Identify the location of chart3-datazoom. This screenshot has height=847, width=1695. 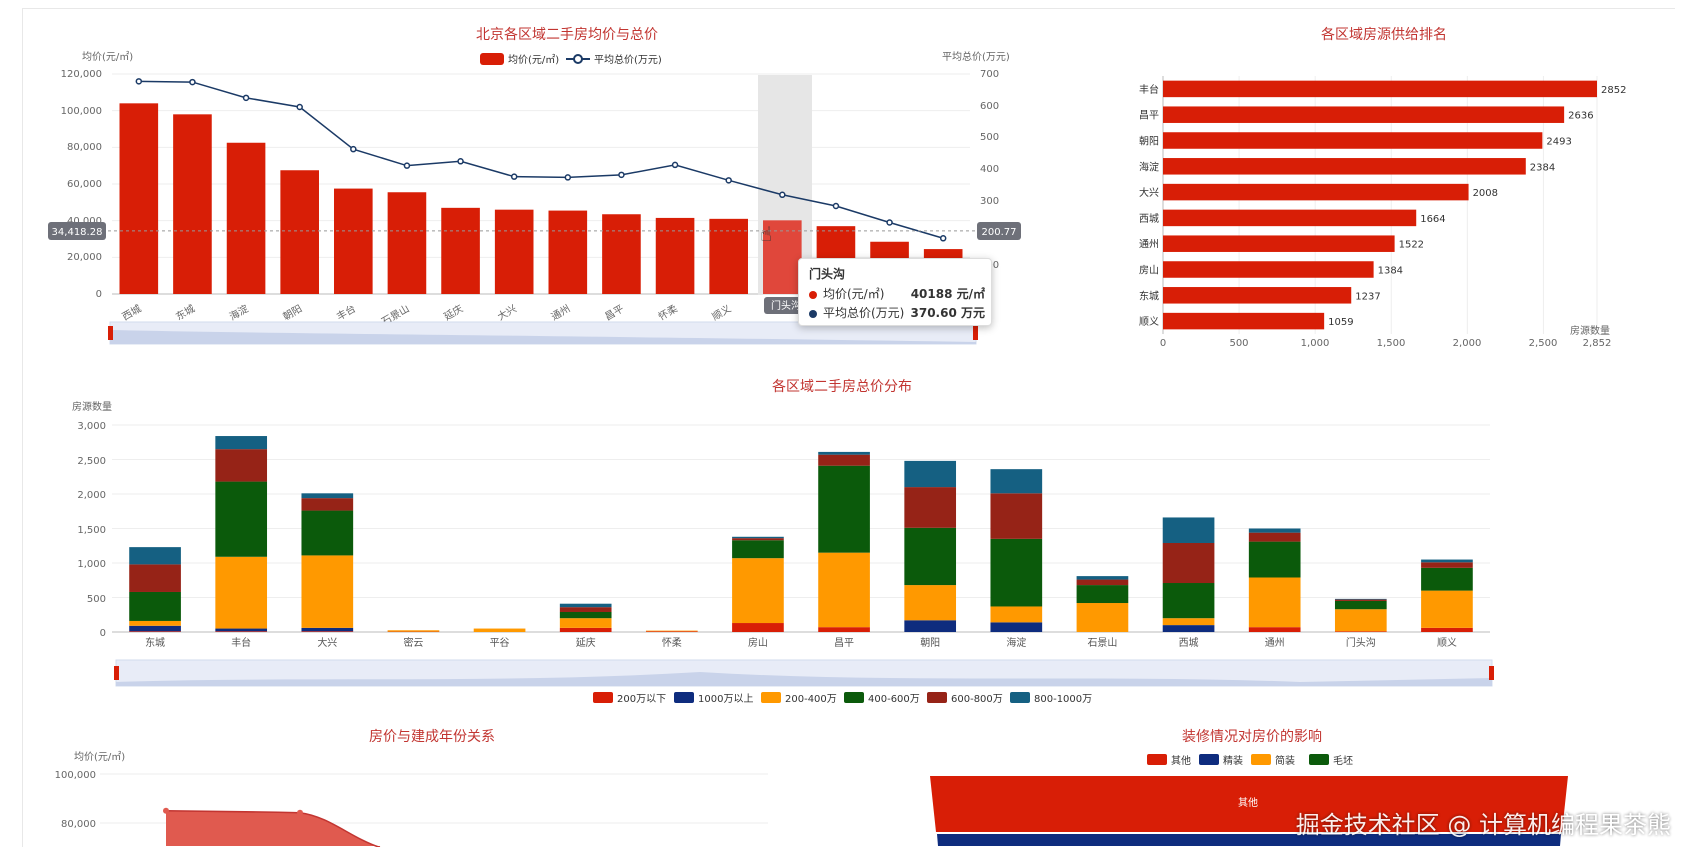
(804, 673).